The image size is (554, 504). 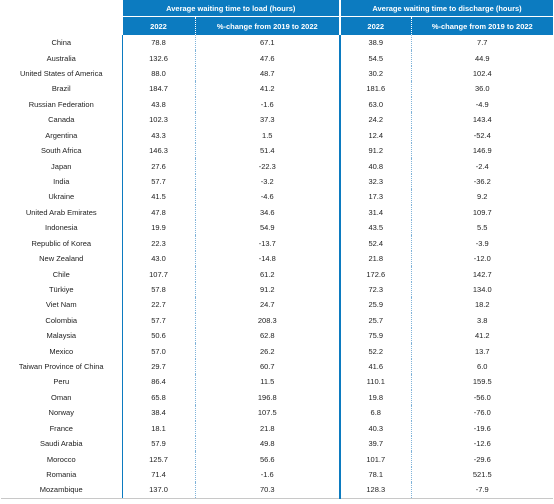 I want to click on discharge-pct-cell: 36.0, so click(x=482, y=89).